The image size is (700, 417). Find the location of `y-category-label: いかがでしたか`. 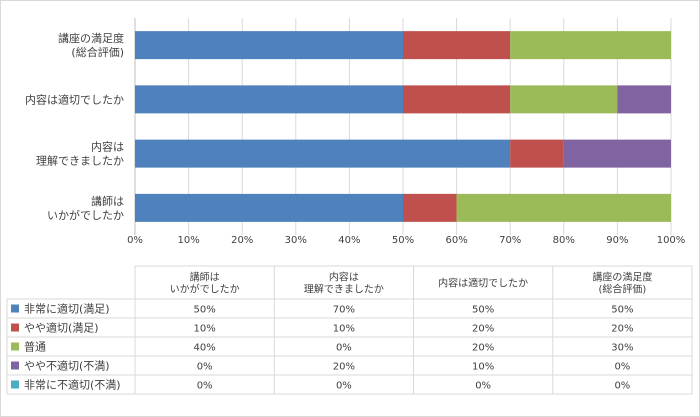

y-category-label: いかがでしたか is located at coordinates (85, 215).